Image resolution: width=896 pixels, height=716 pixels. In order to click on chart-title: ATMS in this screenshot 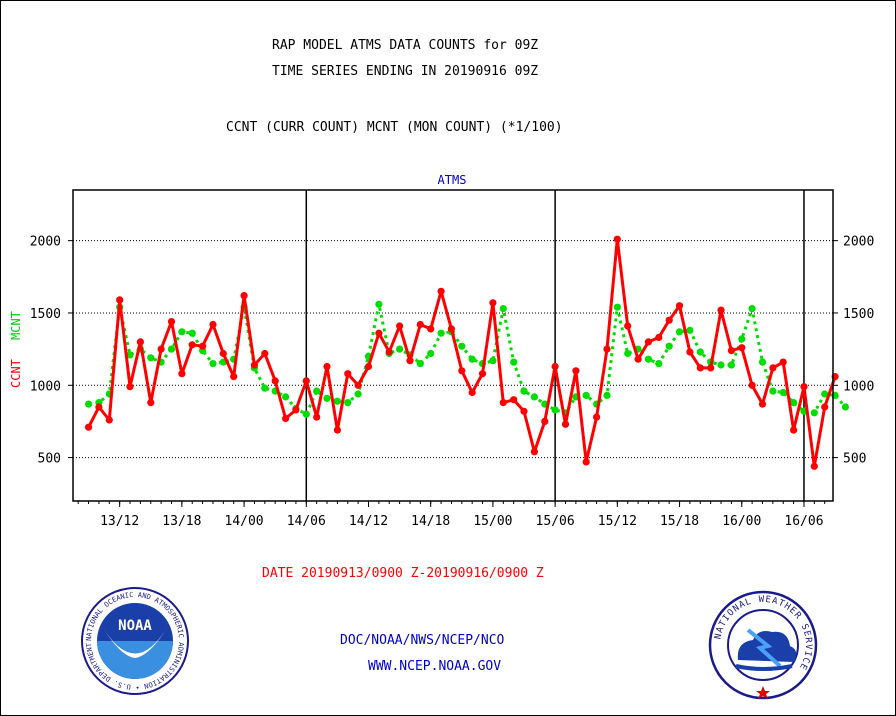, I will do `click(452, 180)`.